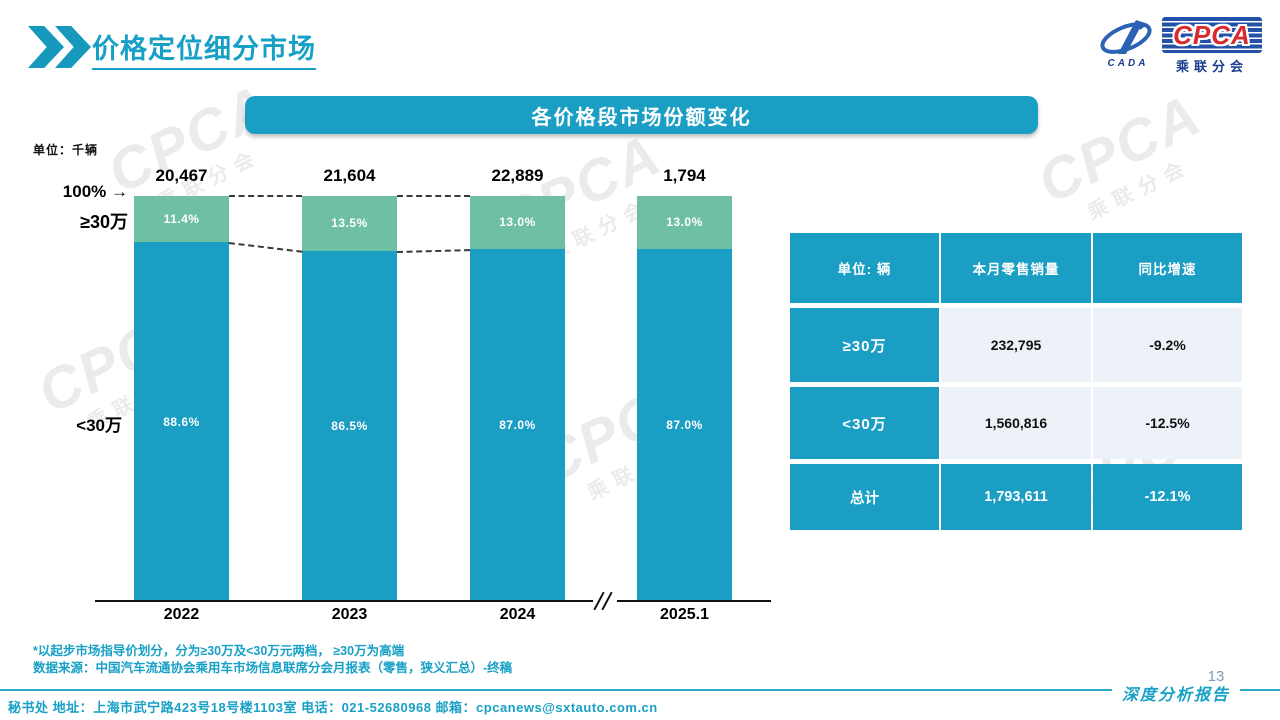 Image resolution: width=1280 pixels, height=720 pixels. I want to click on report-tag: 深度分析报告, so click(1176, 693).